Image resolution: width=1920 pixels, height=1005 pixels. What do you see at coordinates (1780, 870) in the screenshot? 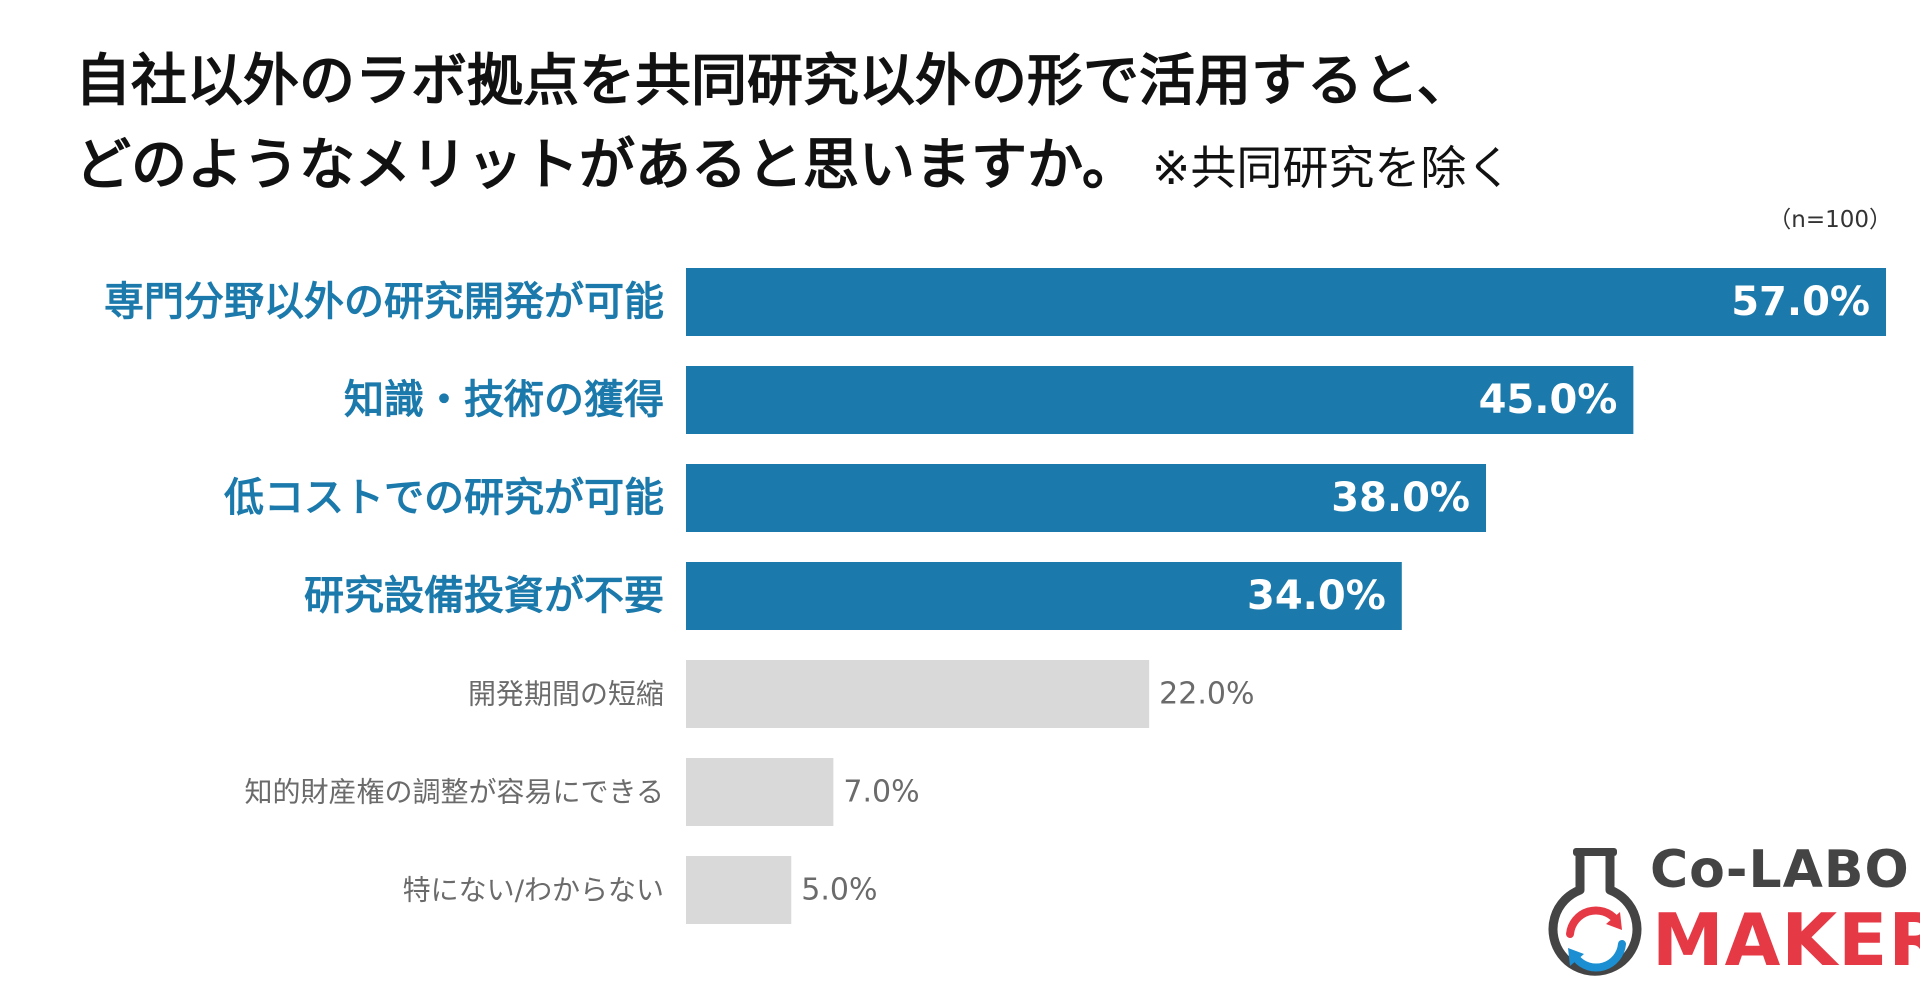
I see `logo-text-colabo: Co-LABO` at bounding box center [1780, 870].